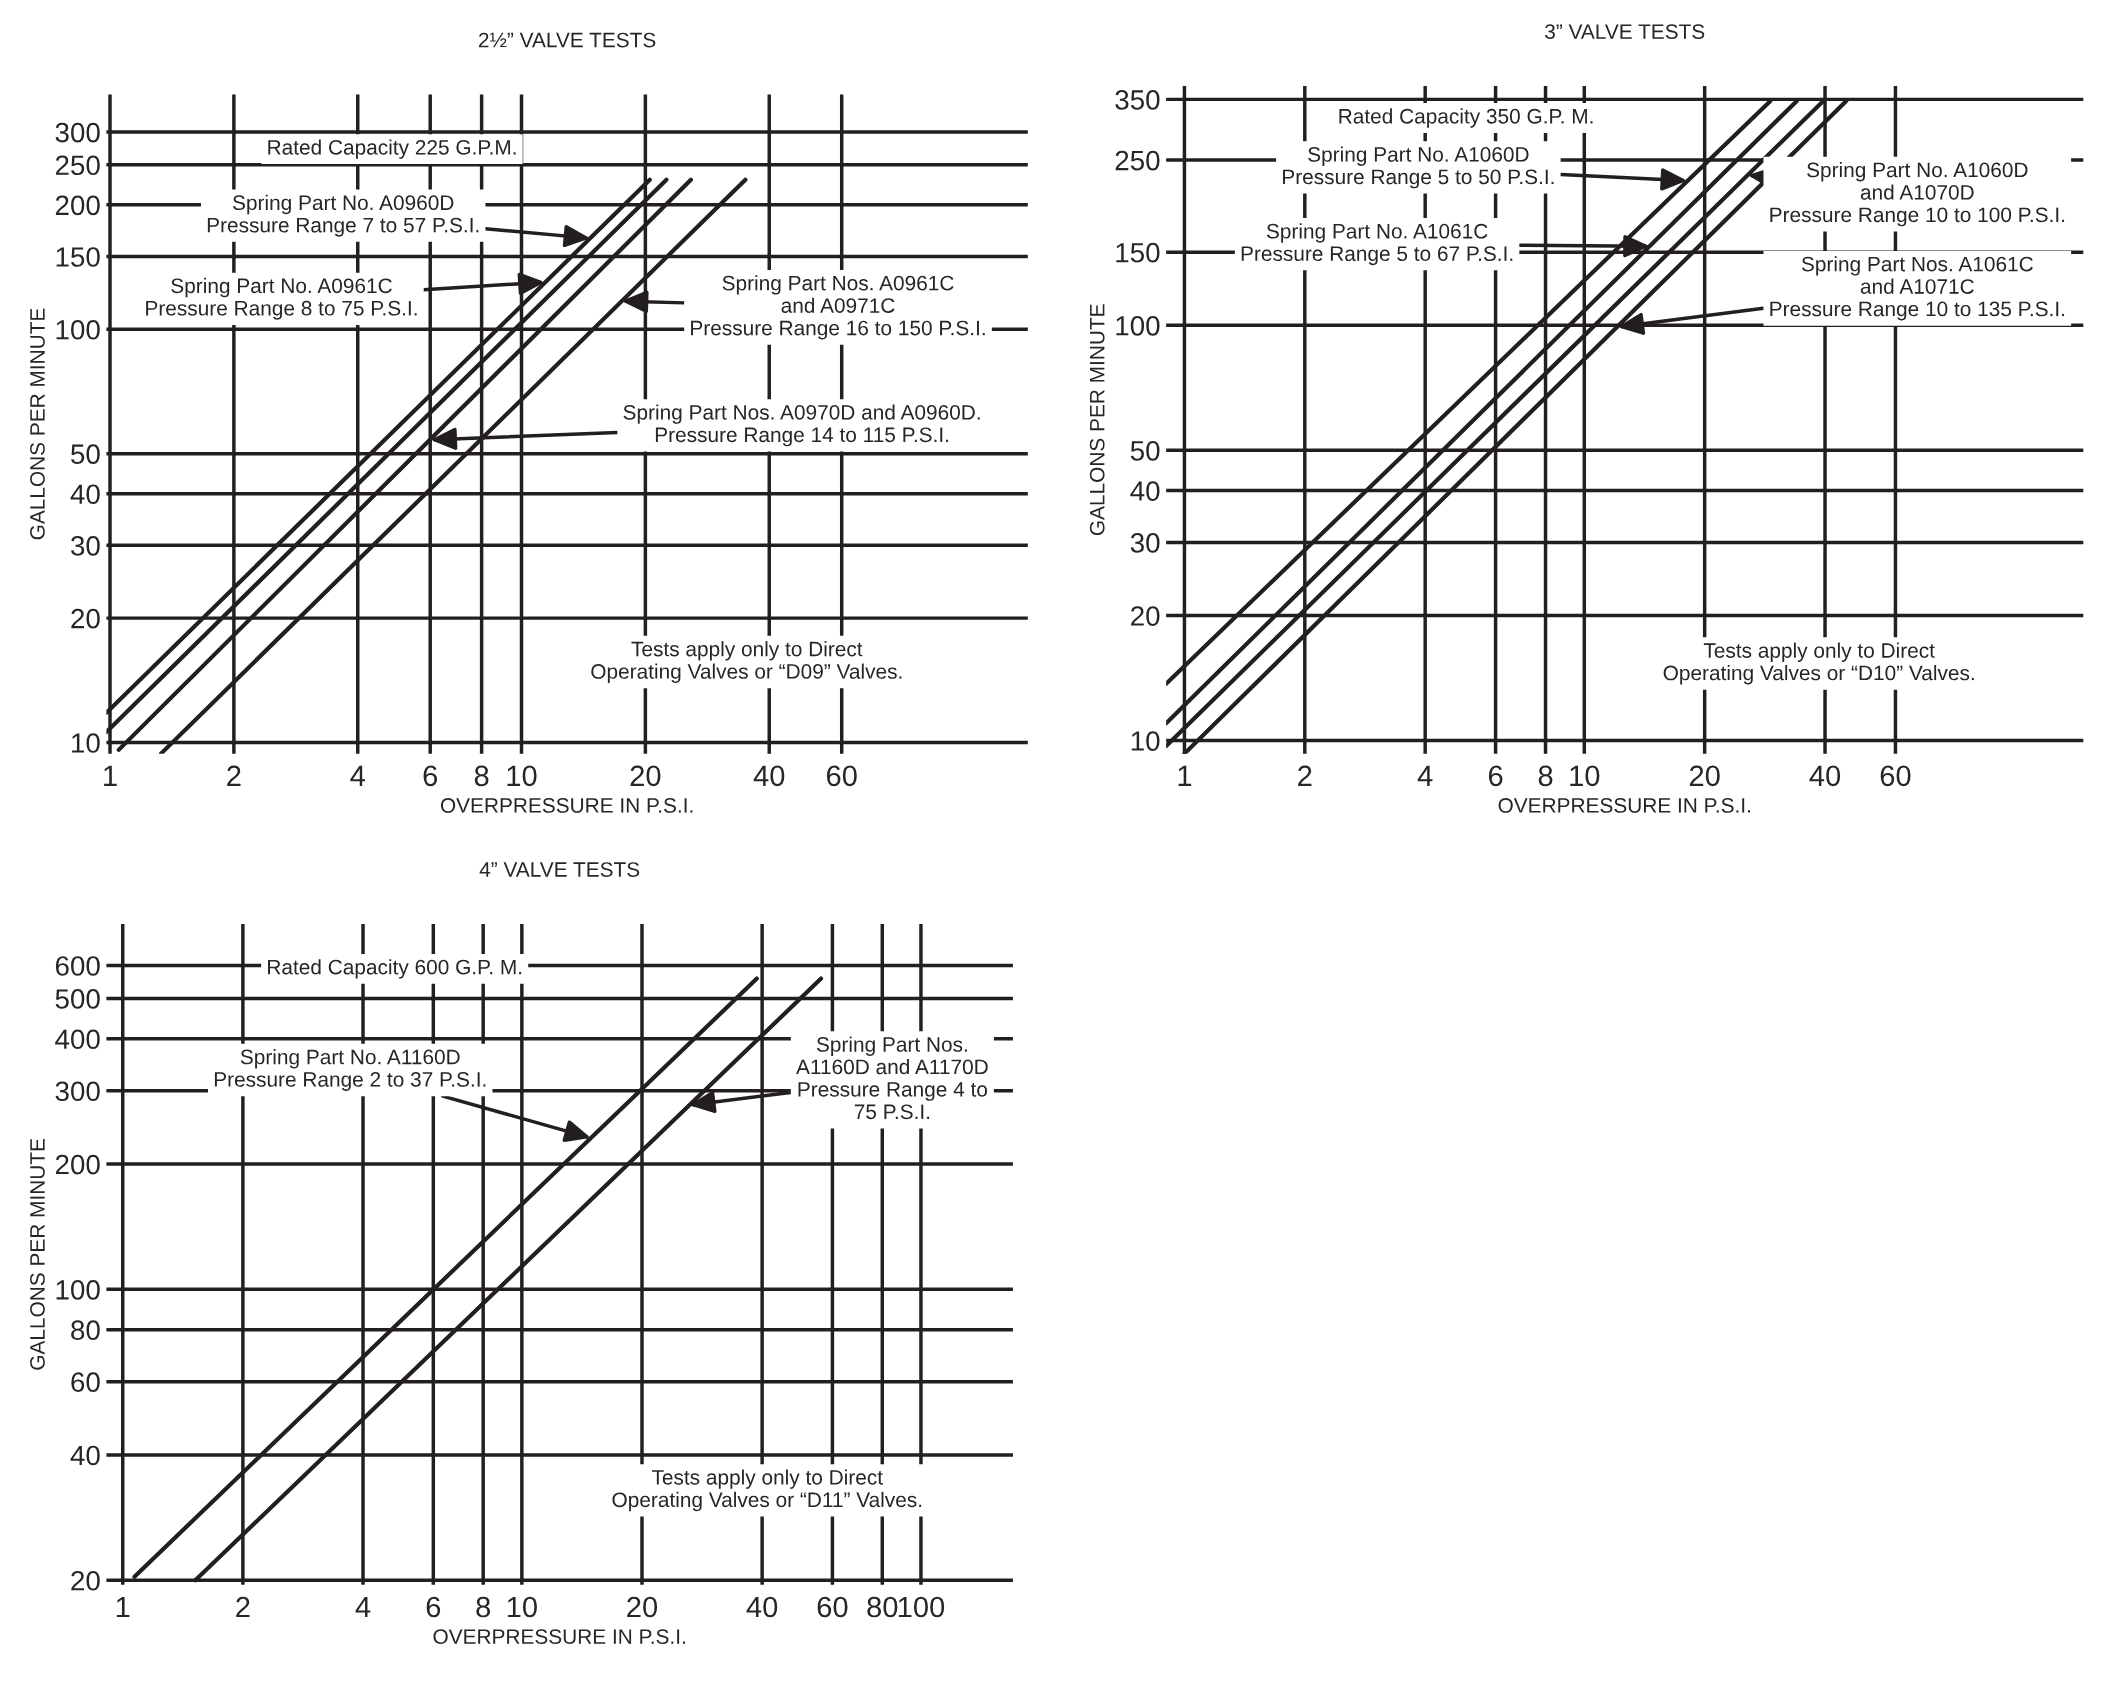  Describe the element at coordinates (350, 1070) in the screenshot. I see `annotation: Spring Part No. A1160D Pressure Range 2 to 37 P.S.I.` at that location.